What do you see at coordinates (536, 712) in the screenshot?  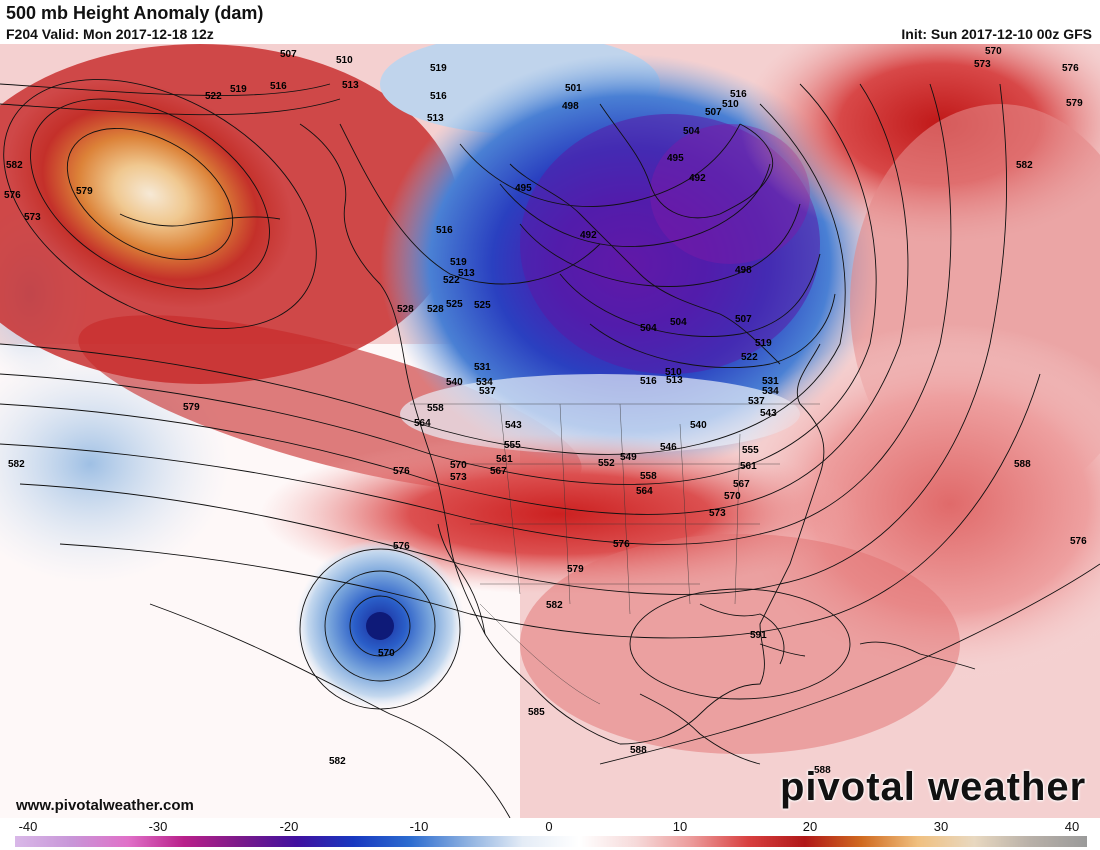 I see `contour-label: 585` at bounding box center [536, 712].